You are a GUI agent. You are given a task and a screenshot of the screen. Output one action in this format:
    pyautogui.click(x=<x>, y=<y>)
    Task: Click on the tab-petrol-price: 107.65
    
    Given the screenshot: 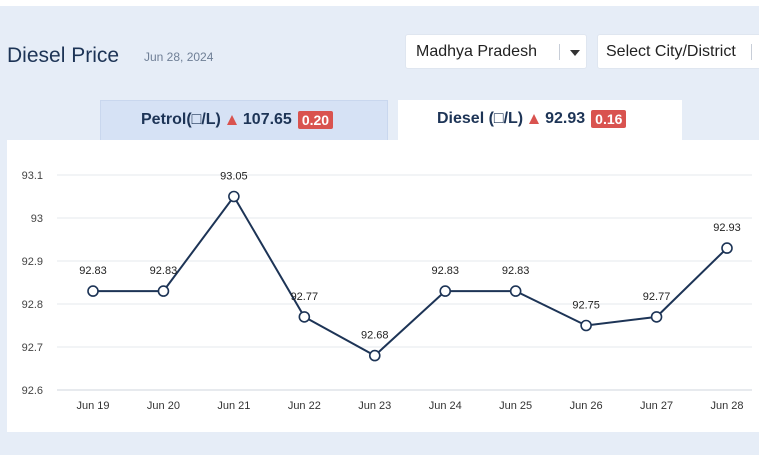 What is the action you would take?
    pyautogui.click(x=267, y=119)
    